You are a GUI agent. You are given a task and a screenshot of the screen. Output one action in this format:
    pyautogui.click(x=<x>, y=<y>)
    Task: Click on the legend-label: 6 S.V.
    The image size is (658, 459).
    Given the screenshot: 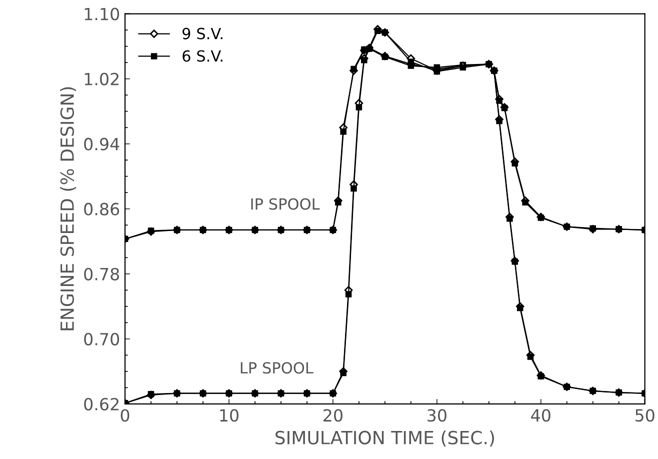 What is the action you would take?
    pyautogui.click(x=202, y=56)
    